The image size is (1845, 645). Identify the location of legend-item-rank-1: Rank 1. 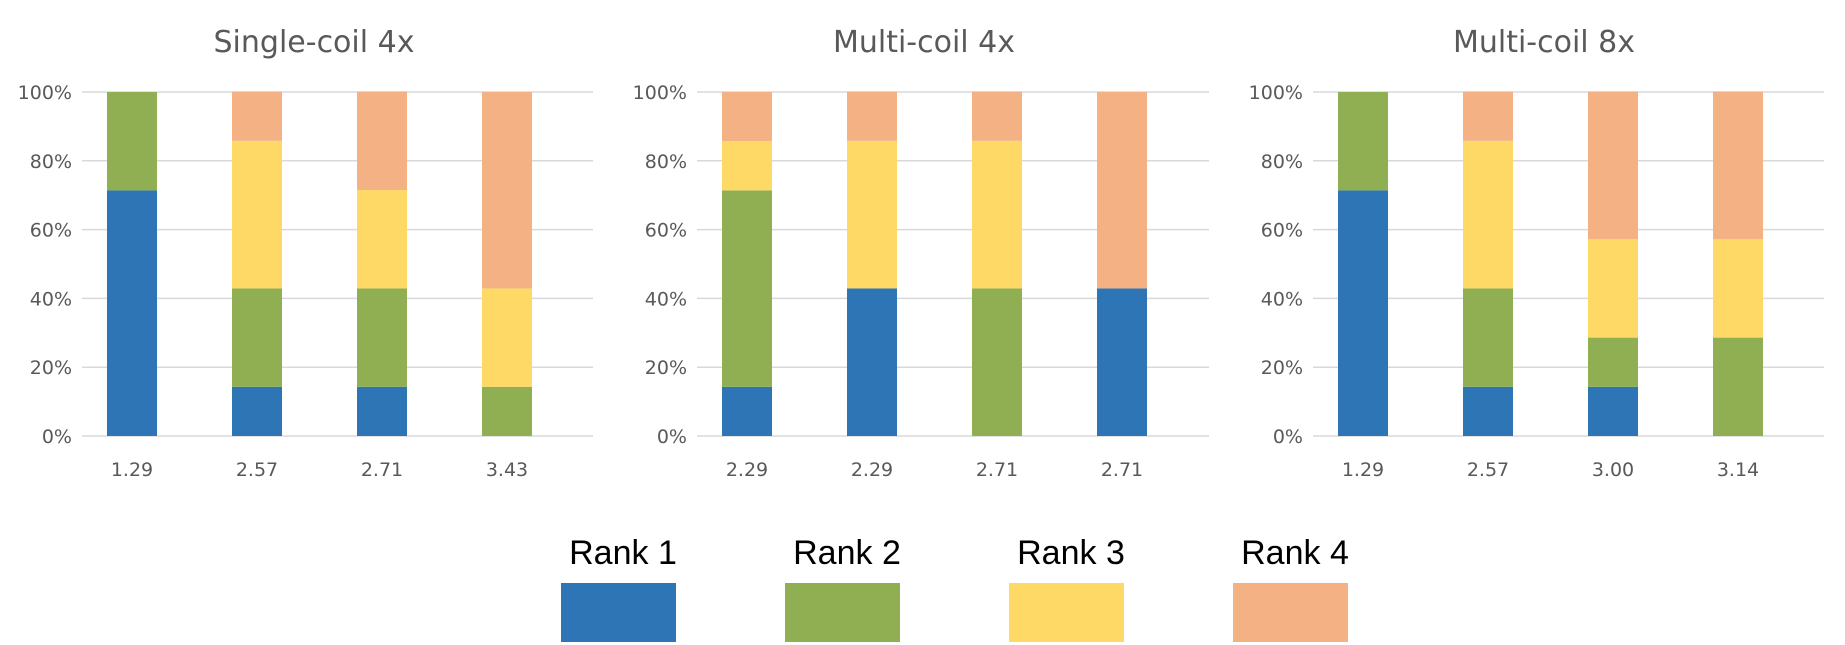
(619, 588).